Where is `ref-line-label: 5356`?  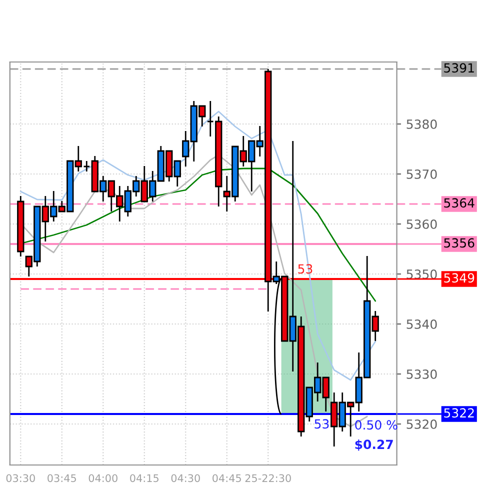 ref-line-label: 5356 is located at coordinates (459, 243).